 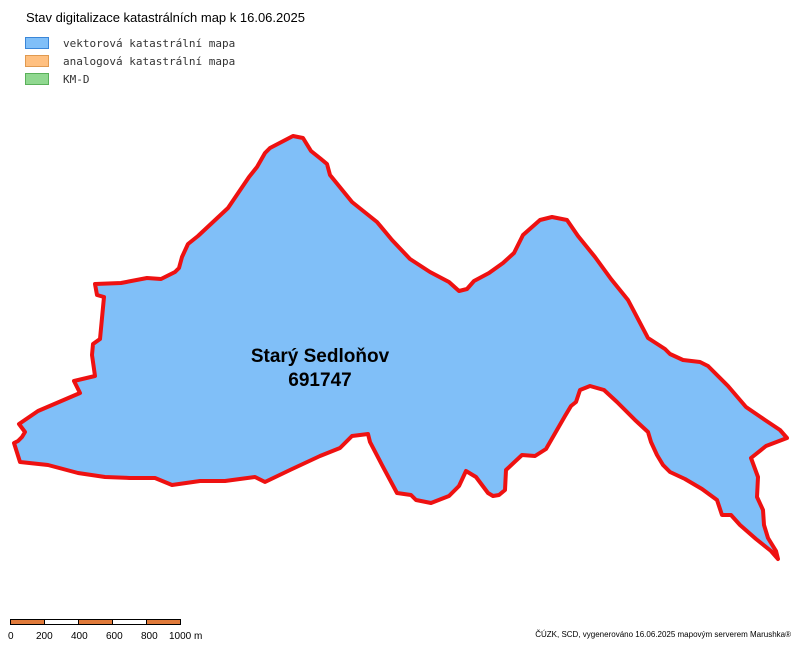 What do you see at coordinates (186, 636) in the screenshot?
I see `scale-tick-label: 1000 m` at bounding box center [186, 636].